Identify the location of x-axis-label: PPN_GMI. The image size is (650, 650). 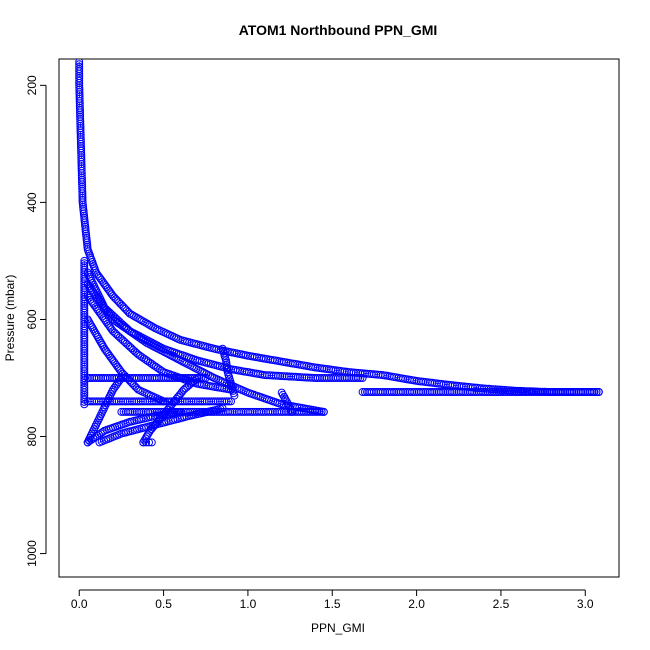
(338, 628).